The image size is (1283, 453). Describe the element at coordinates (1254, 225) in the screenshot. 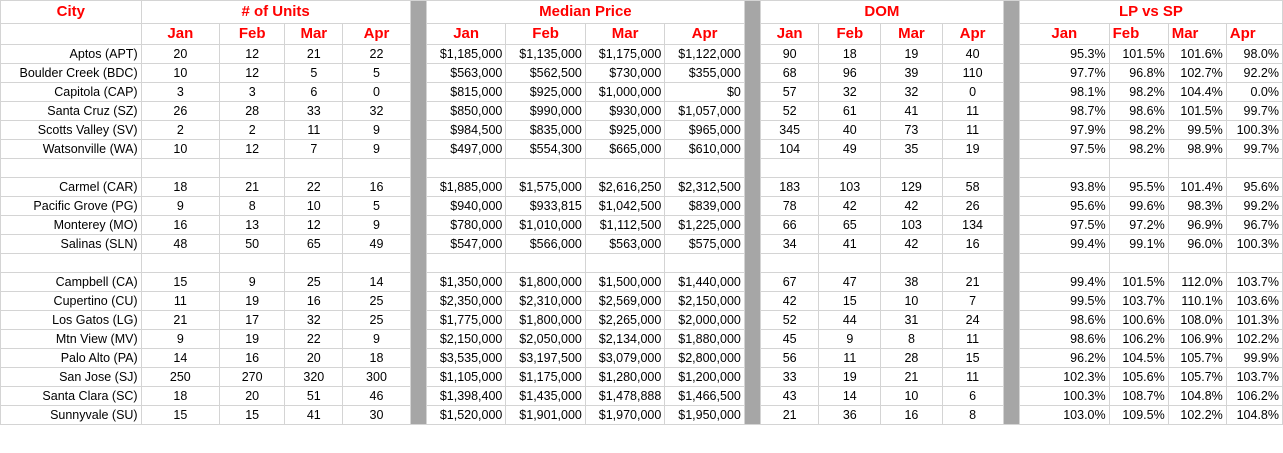

I see `lp-vs-sp-cell: 96.7%` at that location.